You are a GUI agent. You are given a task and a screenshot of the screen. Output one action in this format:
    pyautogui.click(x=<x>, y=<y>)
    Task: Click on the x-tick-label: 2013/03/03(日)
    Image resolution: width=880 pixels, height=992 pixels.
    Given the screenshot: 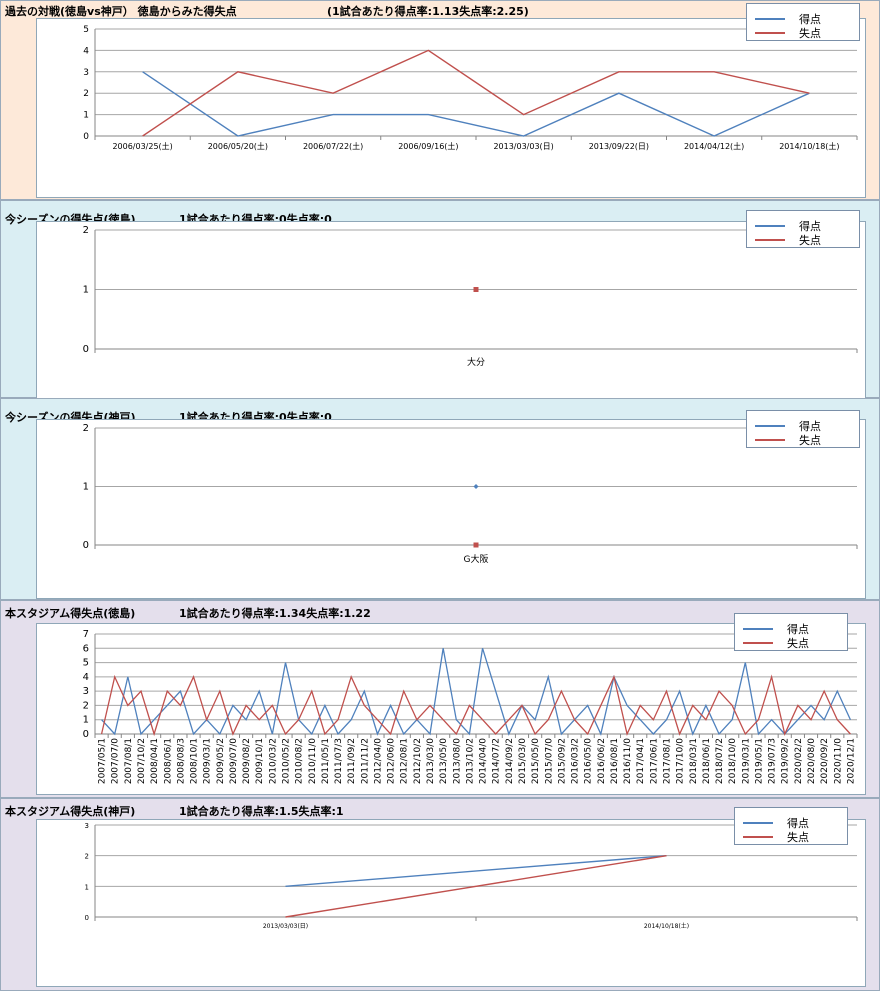 What is the action you would take?
    pyautogui.click(x=523, y=146)
    